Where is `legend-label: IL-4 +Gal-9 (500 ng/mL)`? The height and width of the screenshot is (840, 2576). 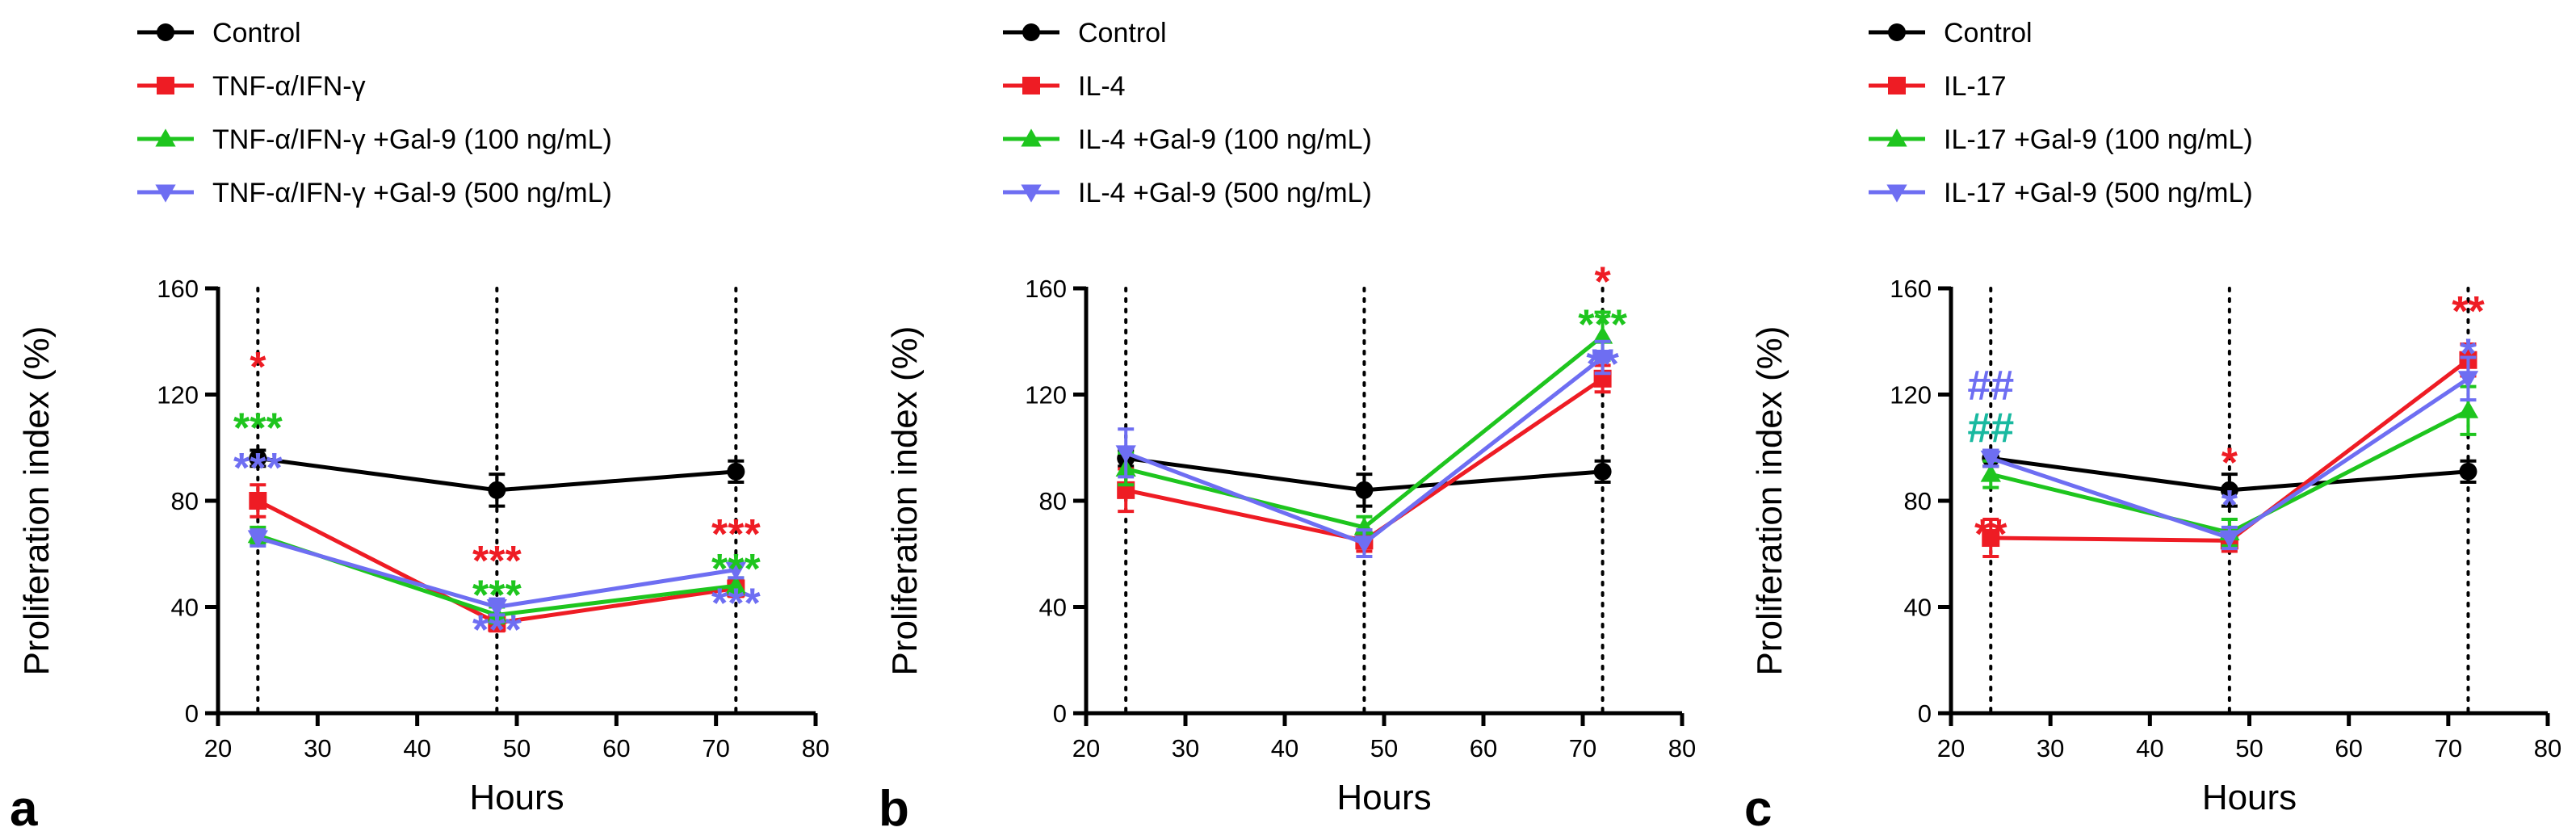 legend-label: IL-4 +Gal-9 (500 ng/mL) is located at coordinates (1225, 193).